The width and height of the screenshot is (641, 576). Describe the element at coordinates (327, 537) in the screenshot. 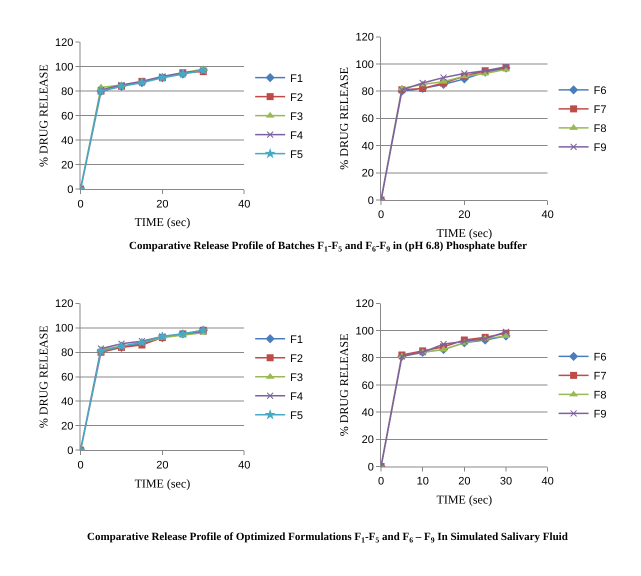

I see `text: Comparative Release Profile of Optimized Formulations F$_{1}$-F$_{5}$ and F$_{6}$ – F$_{9}$ In Simulated Salivary Fluid` at that location.